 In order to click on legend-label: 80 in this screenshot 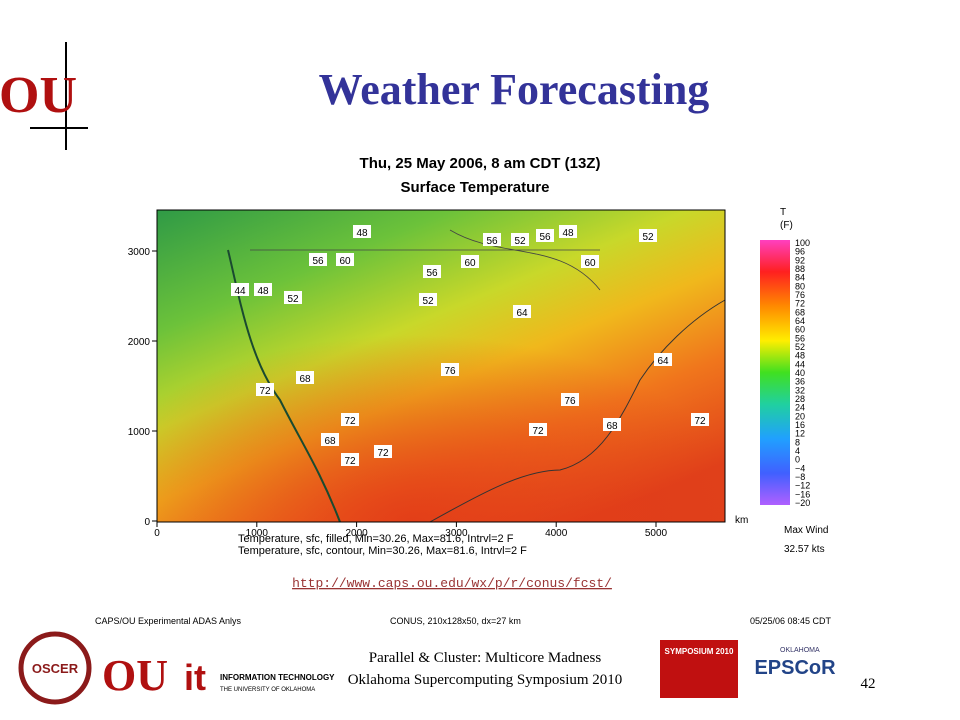, I will do `click(800, 286)`.